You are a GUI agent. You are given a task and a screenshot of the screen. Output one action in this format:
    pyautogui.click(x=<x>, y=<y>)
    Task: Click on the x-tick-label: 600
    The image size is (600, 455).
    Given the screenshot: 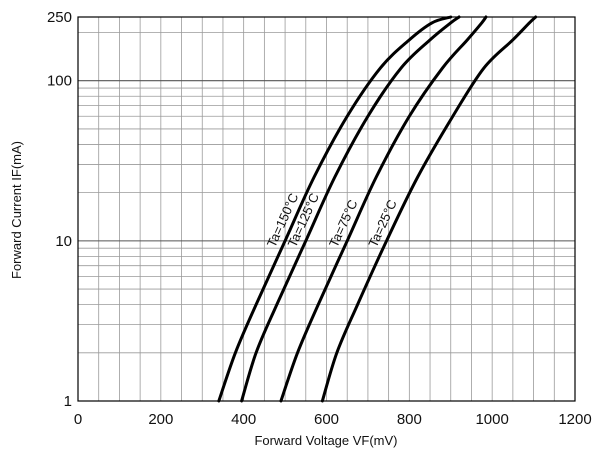 What is the action you would take?
    pyautogui.click(x=326, y=419)
    